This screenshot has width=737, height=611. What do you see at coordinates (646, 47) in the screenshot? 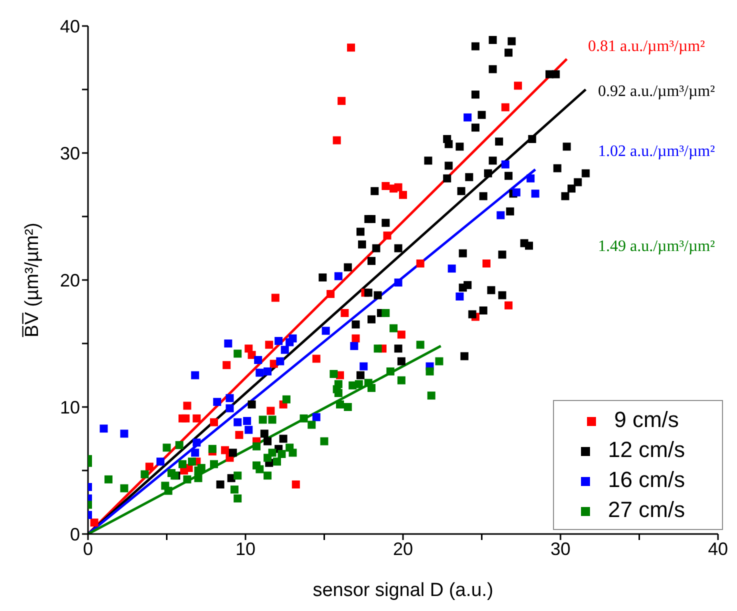
I see `annotation: 0.81 a.u./µm³/µm²` at bounding box center [646, 47].